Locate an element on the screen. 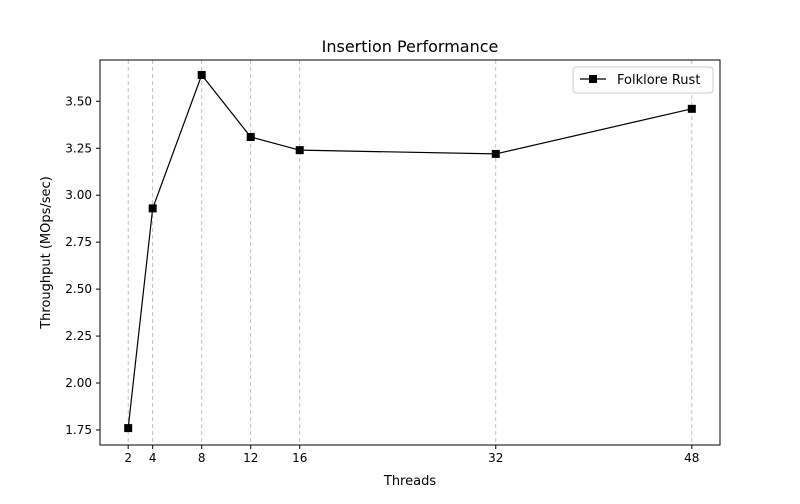 Image resolution: width=800 pixels, height=504 pixels. y-tick-label: 2.75 is located at coordinates (78, 242).